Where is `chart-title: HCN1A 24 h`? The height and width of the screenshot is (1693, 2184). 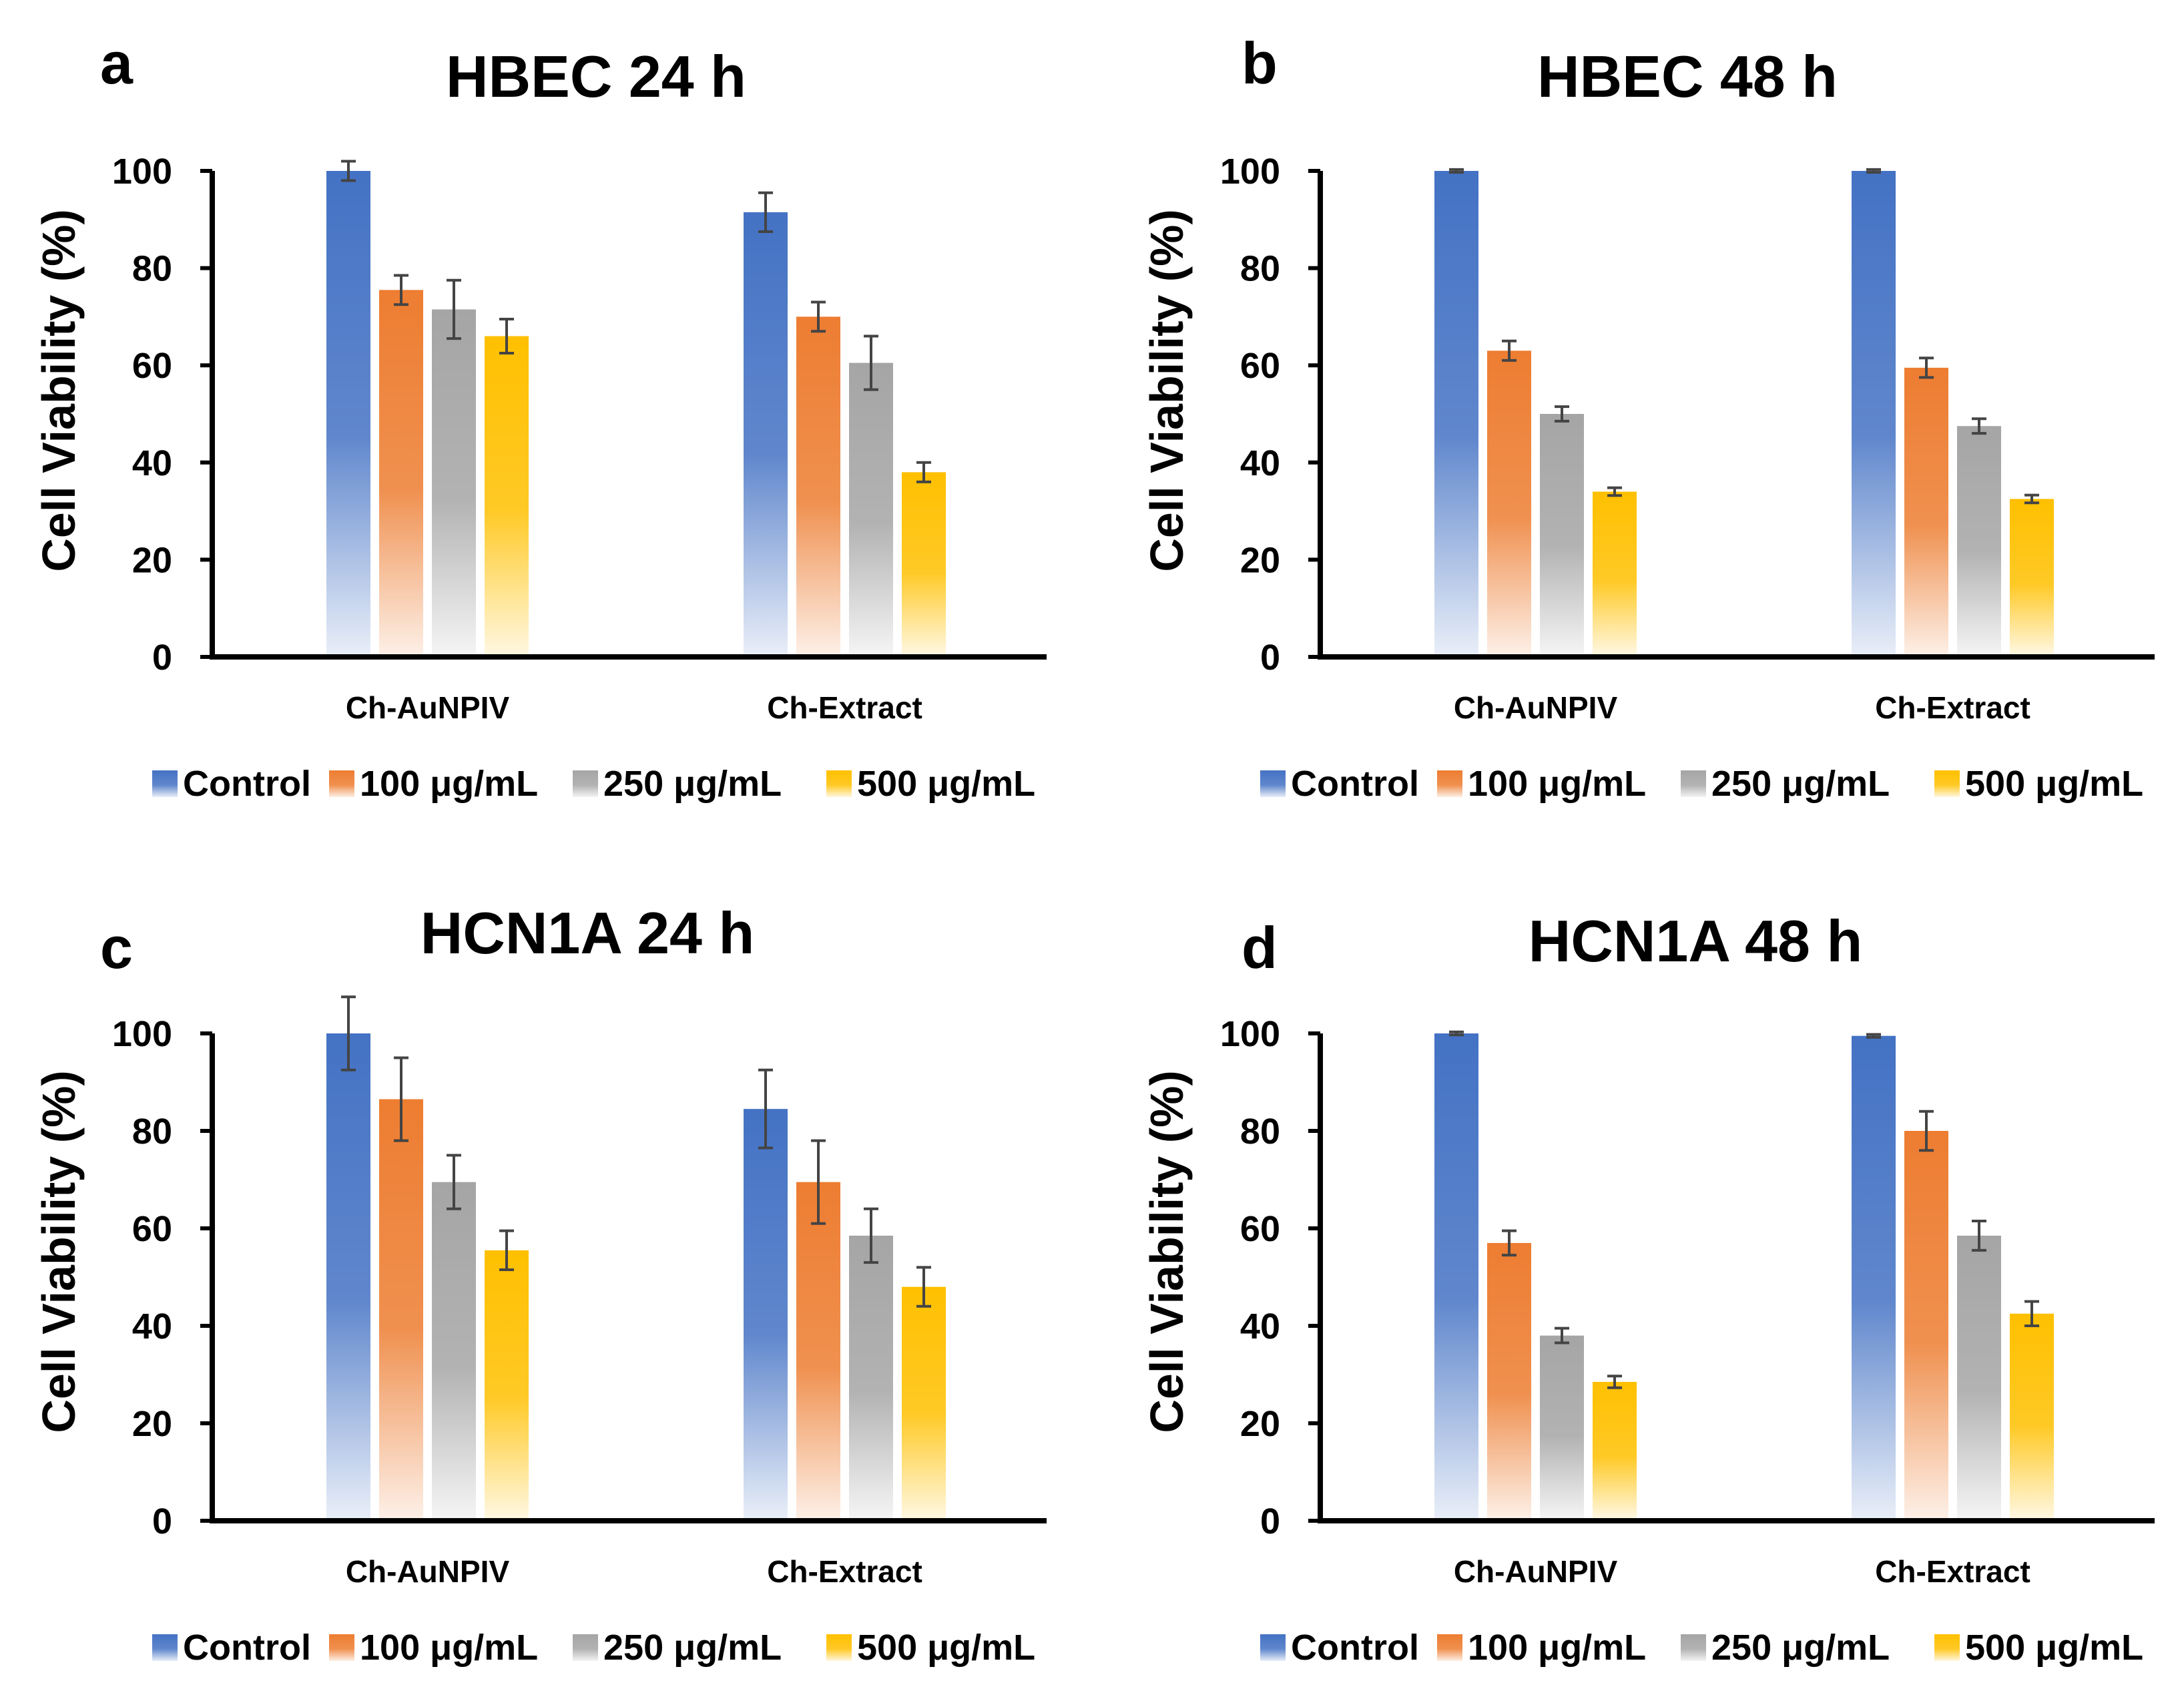 chart-title: HCN1A 24 h is located at coordinates (587, 933).